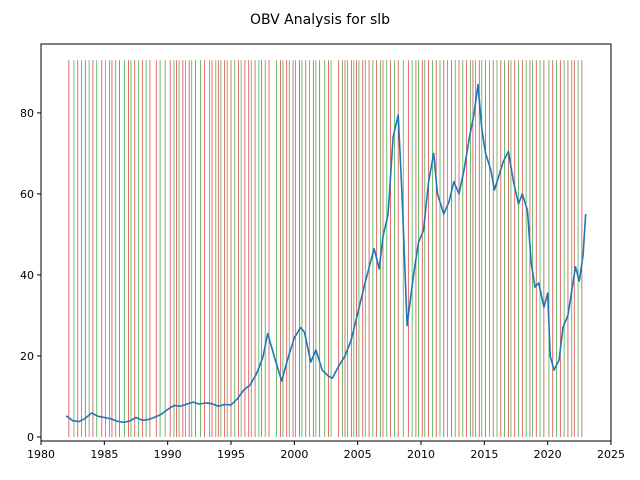 Image resolution: width=640 pixels, height=480 pixels. What do you see at coordinates (168, 454) in the screenshot?
I see `x-tick-label: 1990` at bounding box center [168, 454].